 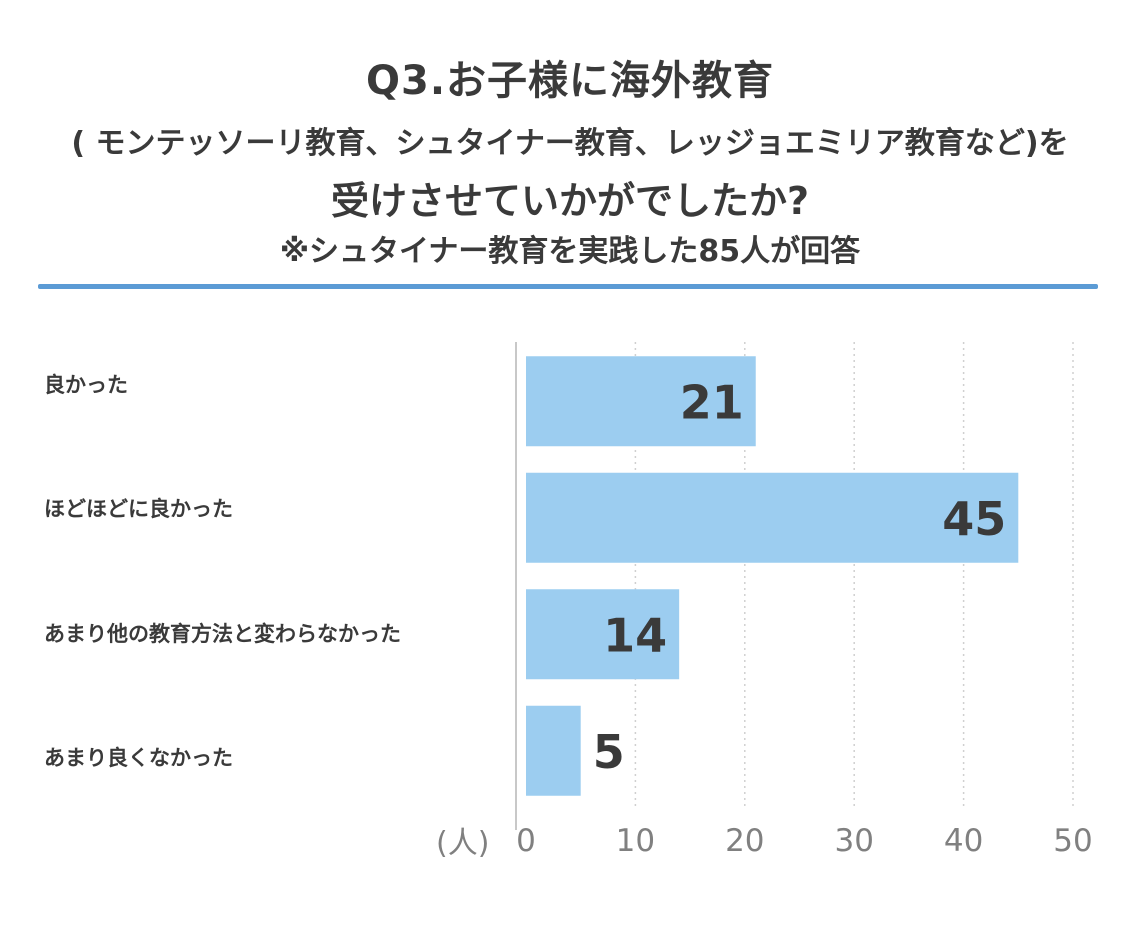 I want to click on chart-title: Q3.お子様に海外教育, so click(x=570, y=81).